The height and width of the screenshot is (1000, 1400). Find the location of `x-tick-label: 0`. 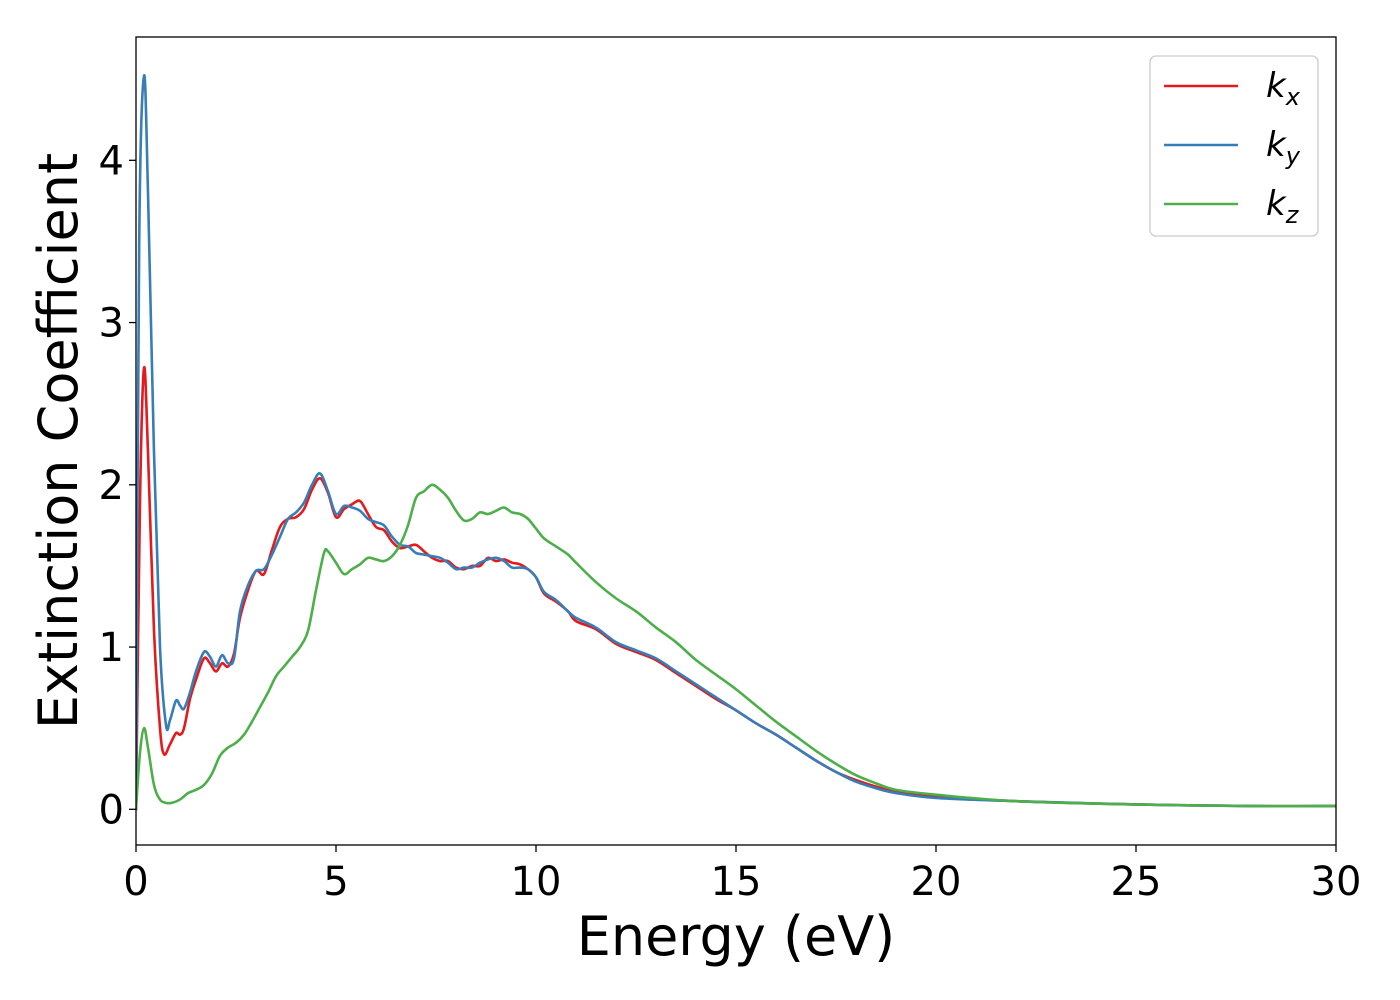

x-tick-label: 0 is located at coordinates (135, 882).